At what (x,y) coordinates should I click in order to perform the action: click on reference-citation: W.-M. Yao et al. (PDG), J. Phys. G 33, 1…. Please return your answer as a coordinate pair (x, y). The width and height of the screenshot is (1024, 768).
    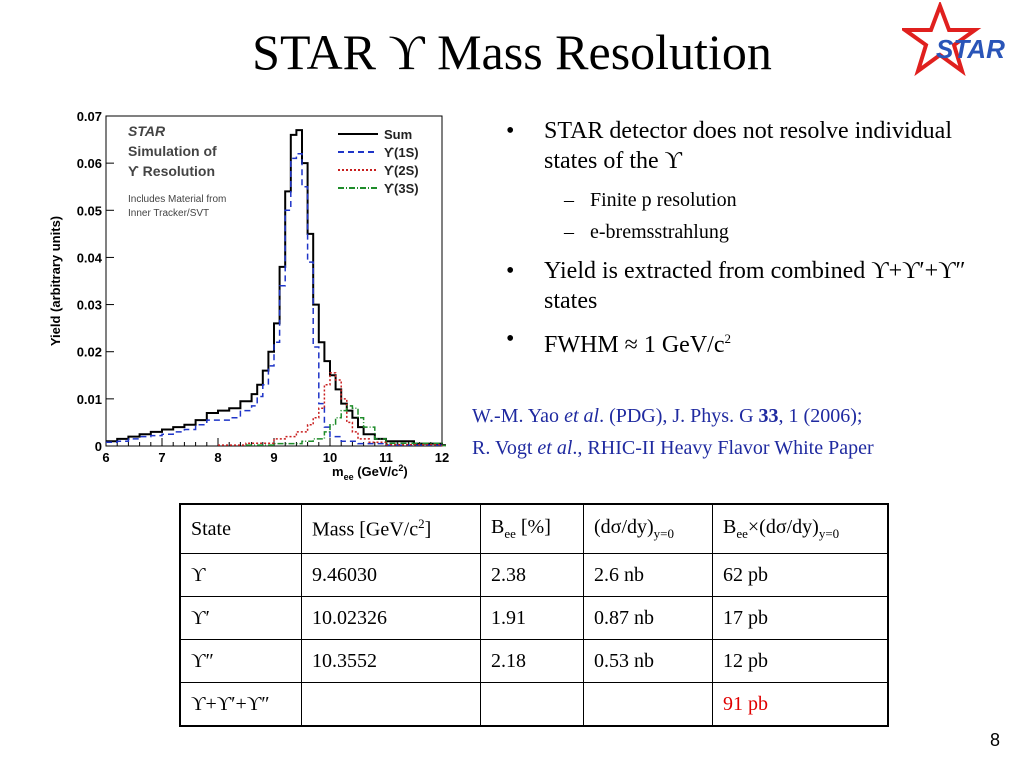
    Looking at the image, I should click on (742, 432).